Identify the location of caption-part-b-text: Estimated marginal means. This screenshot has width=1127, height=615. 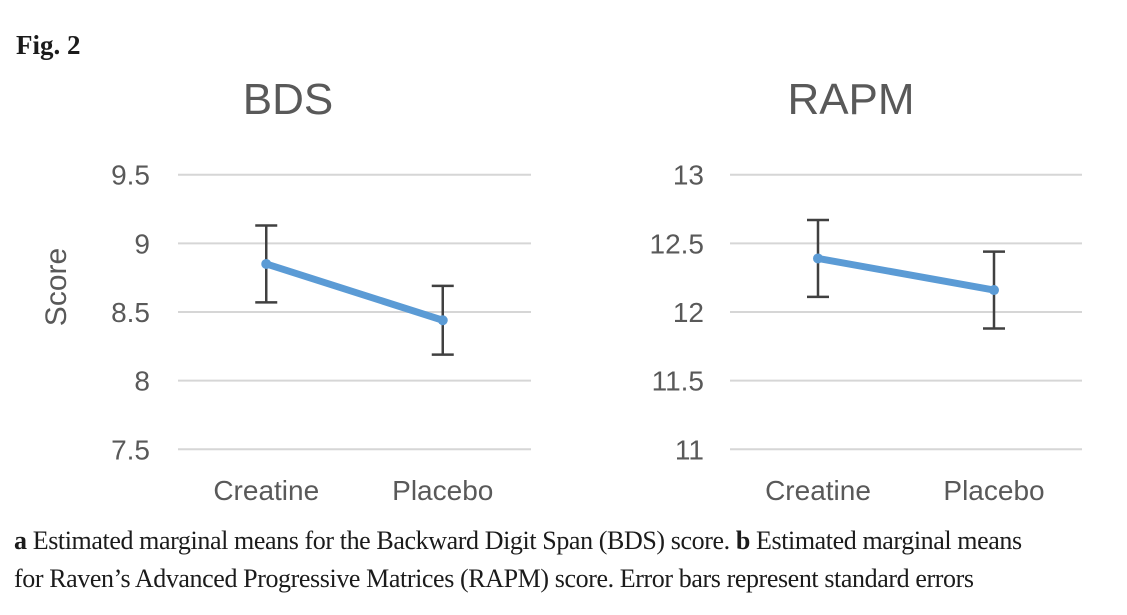
(885, 540).